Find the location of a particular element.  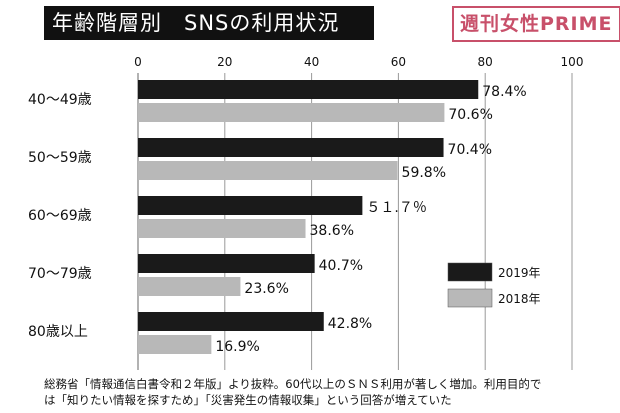

x-tick-label: 0 is located at coordinates (138, 62).